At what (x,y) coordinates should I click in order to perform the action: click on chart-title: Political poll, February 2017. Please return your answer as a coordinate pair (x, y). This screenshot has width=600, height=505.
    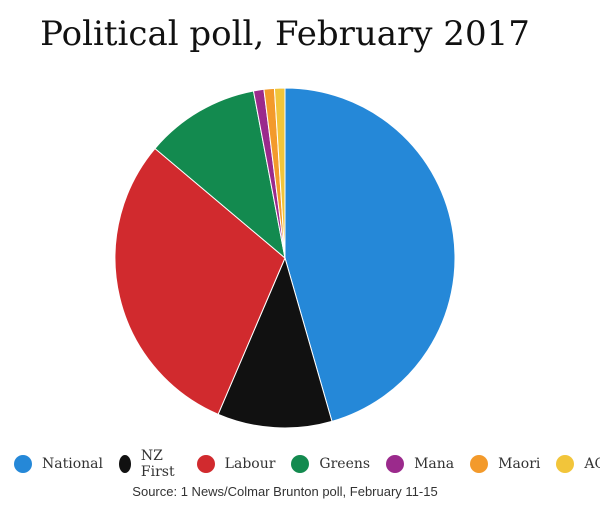
    Looking at the image, I should click on (285, 34).